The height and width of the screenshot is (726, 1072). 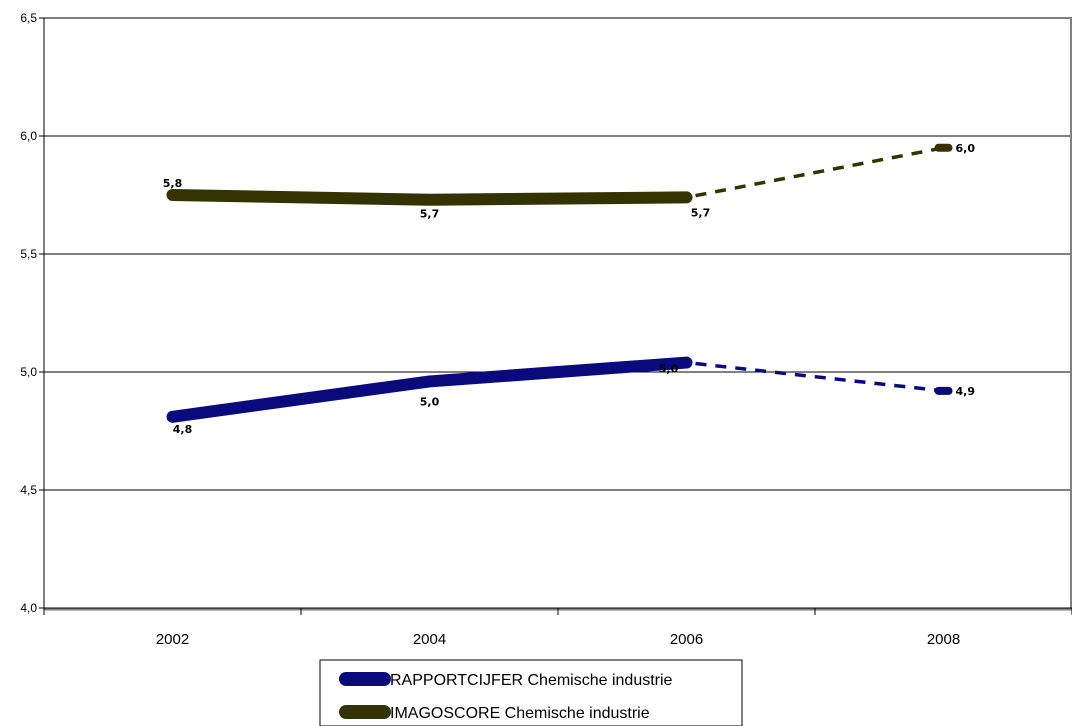 I want to click on data-label: 4,9, so click(x=966, y=391).